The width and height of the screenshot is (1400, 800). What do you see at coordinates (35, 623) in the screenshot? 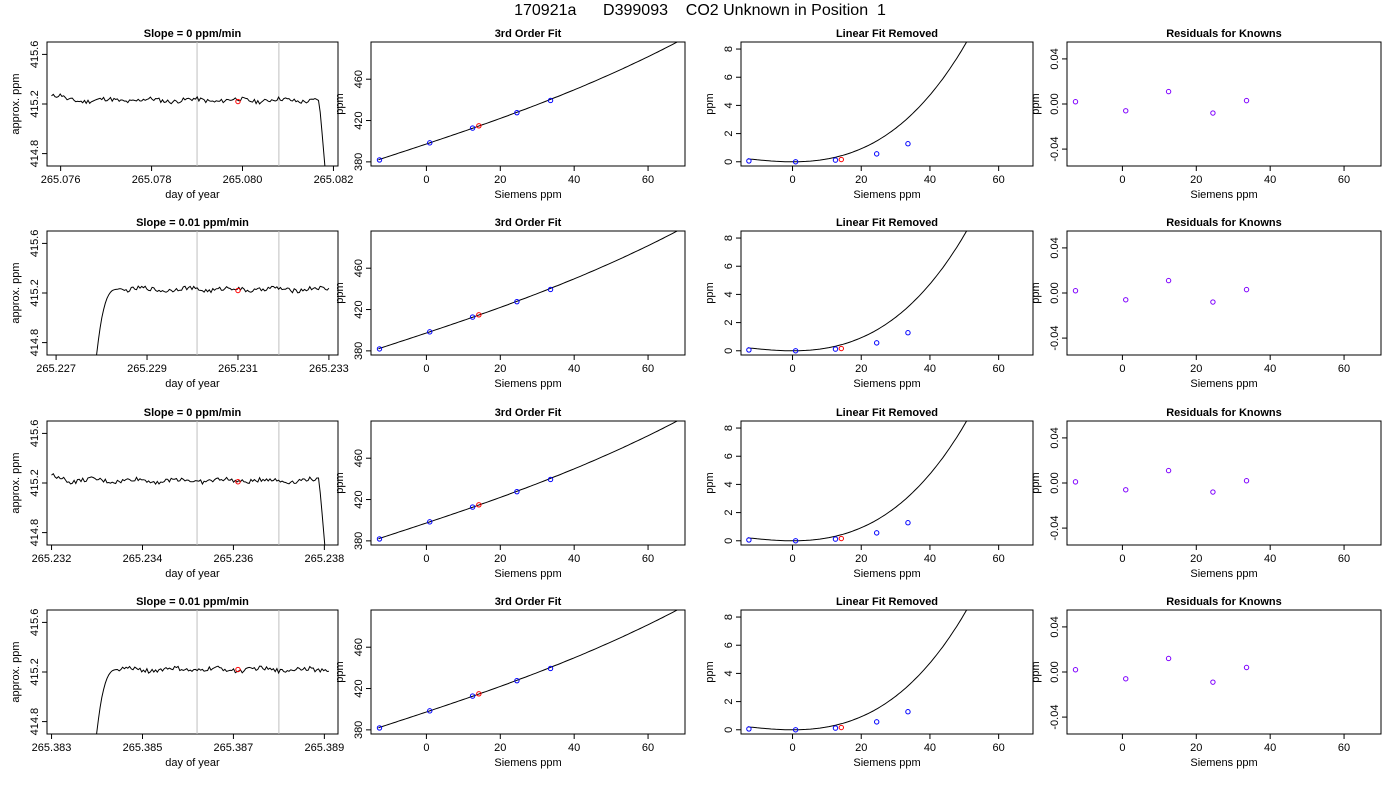
I see `y-tick-label-r3c0-2: 415.6` at bounding box center [35, 623].